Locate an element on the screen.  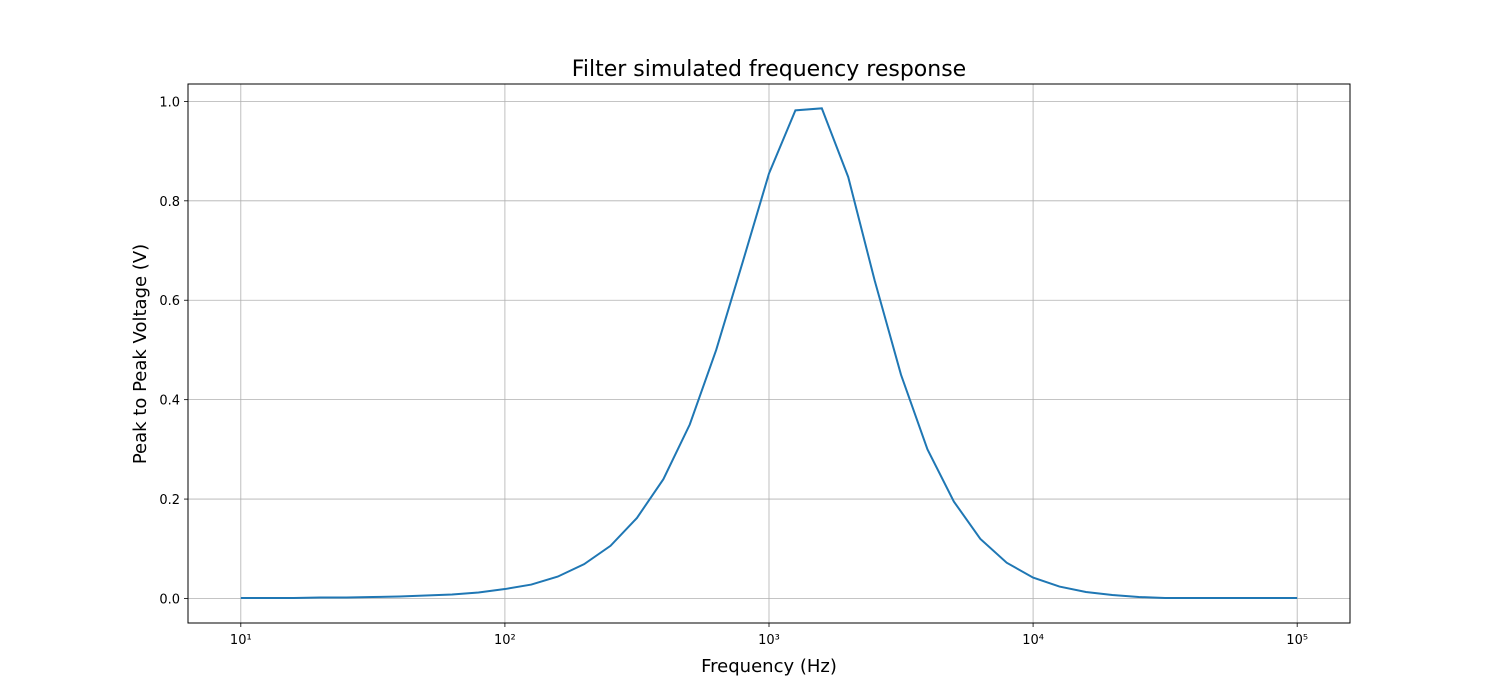
y-tick-label: 0.8 is located at coordinates (169, 202).